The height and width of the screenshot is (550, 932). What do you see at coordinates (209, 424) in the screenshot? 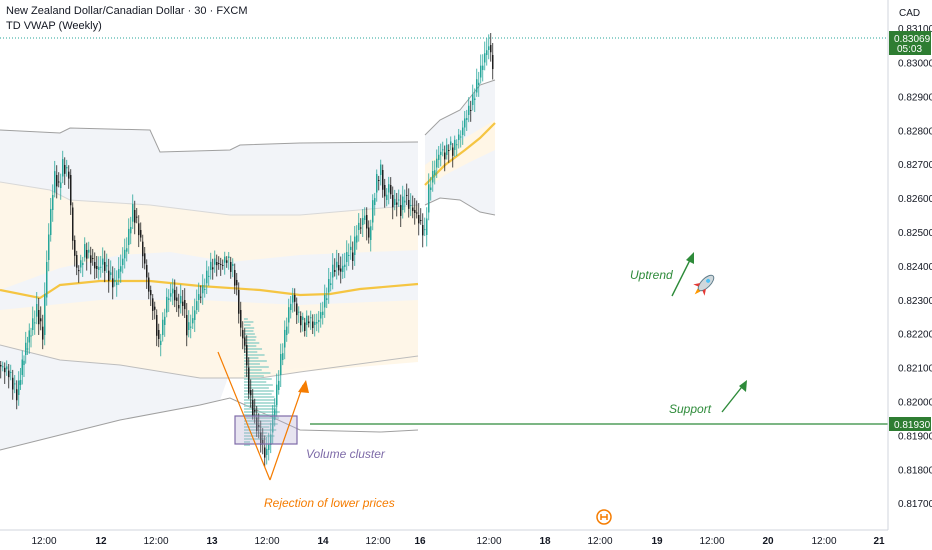
I see `outer-band-lower-line` at bounding box center [209, 424].